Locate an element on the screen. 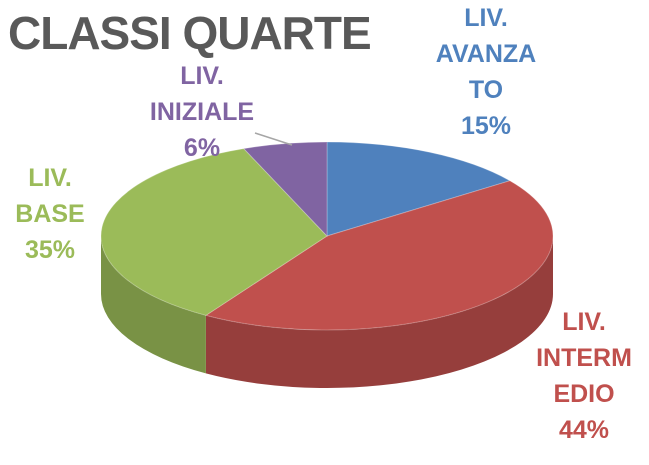 The image size is (649, 465). slice-label: LIV. INIZIALE 6% is located at coordinates (202, 112).